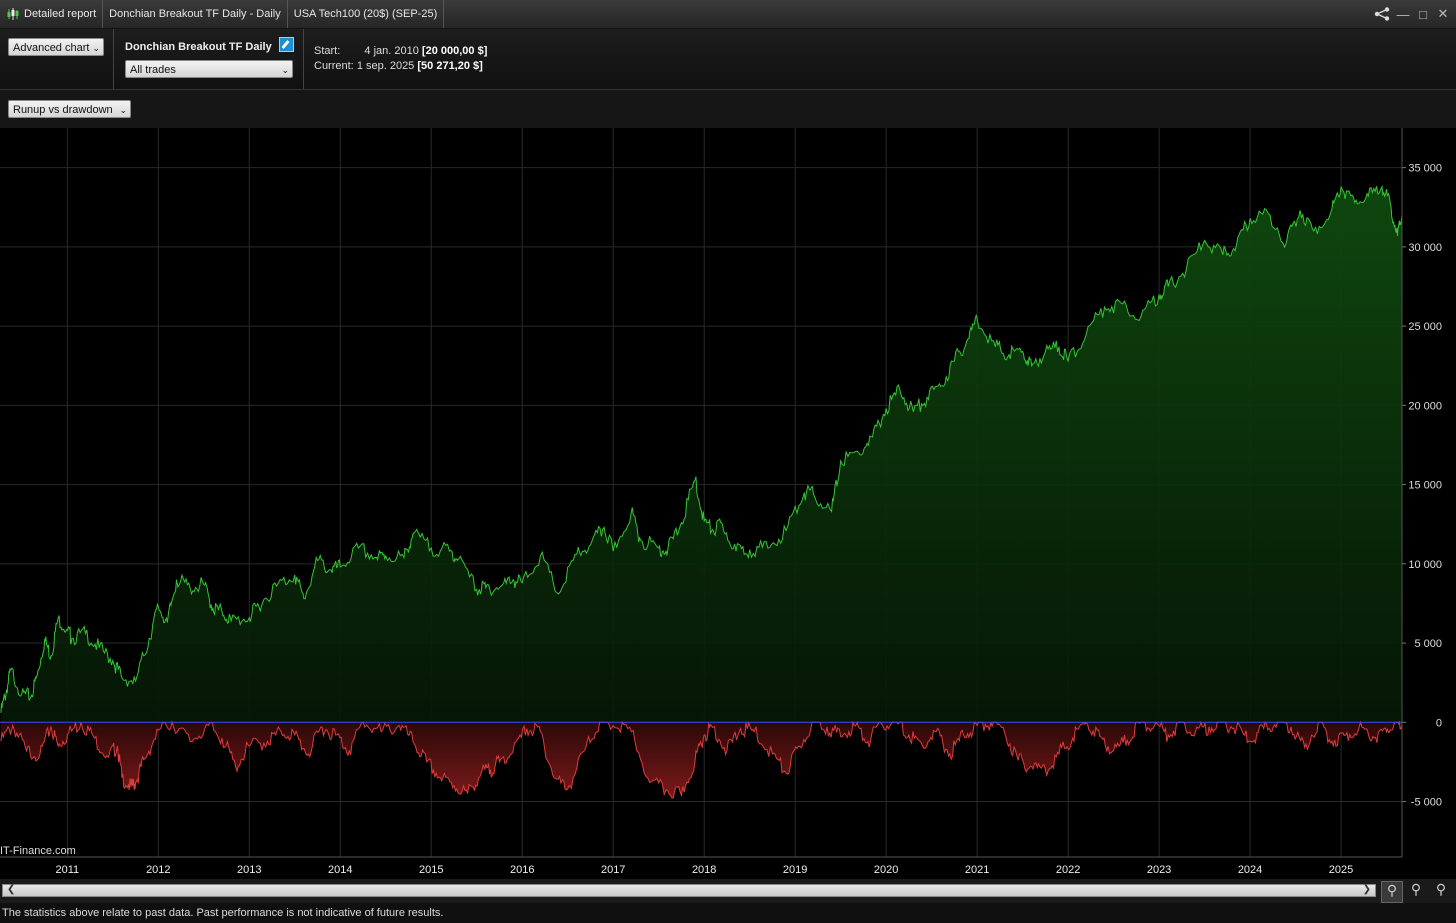  What do you see at coordinates (1426, 803) in the screenshot?
I see `y-tick-label: -5 000` at bounding box center [1426, 803].